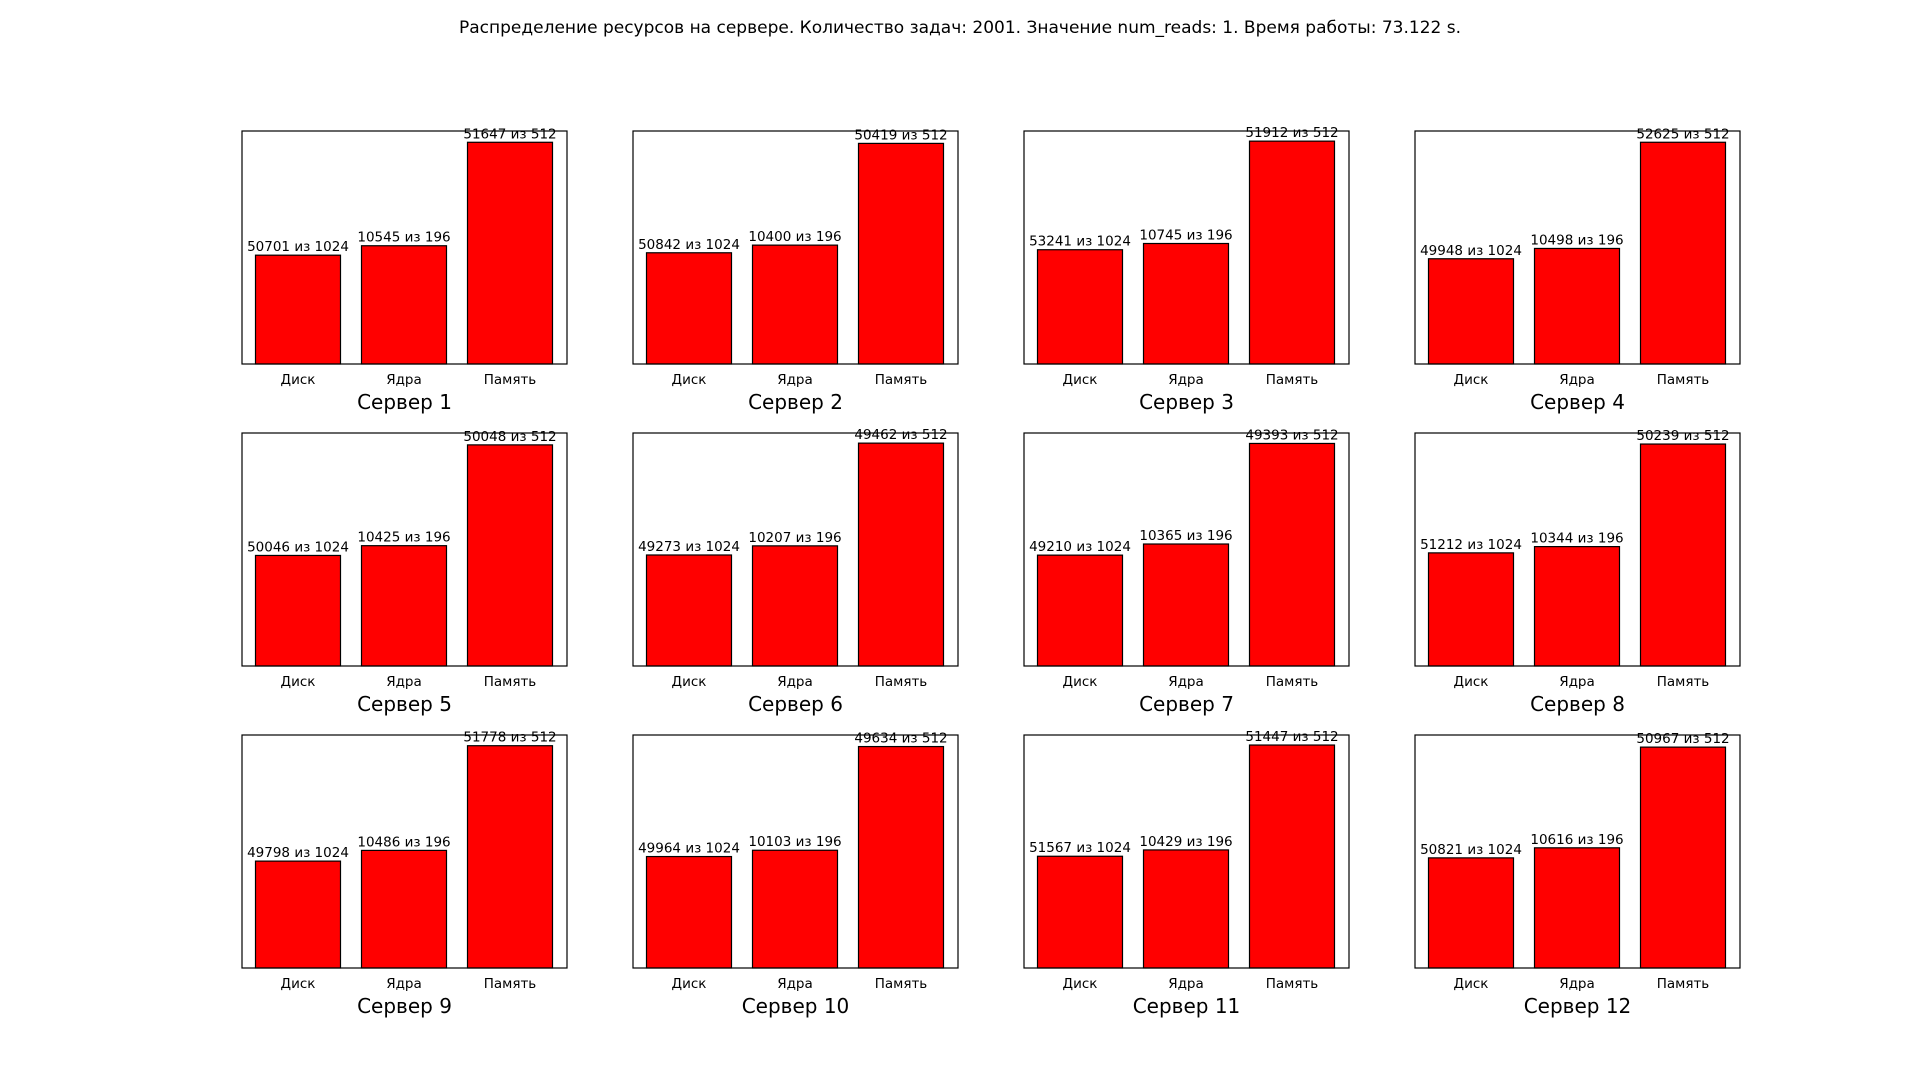 The image size is (1920, 1080). Describe the element at coordinates (1577, 704) in the screenshot. I see `server-title: Сервер 8` at that location.